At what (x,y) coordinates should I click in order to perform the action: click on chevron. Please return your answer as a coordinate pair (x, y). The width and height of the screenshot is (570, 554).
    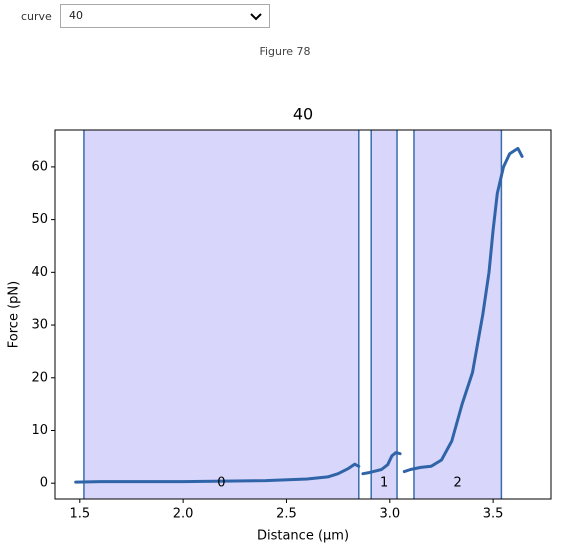
    Looking at the image, I should click on (256, 17).